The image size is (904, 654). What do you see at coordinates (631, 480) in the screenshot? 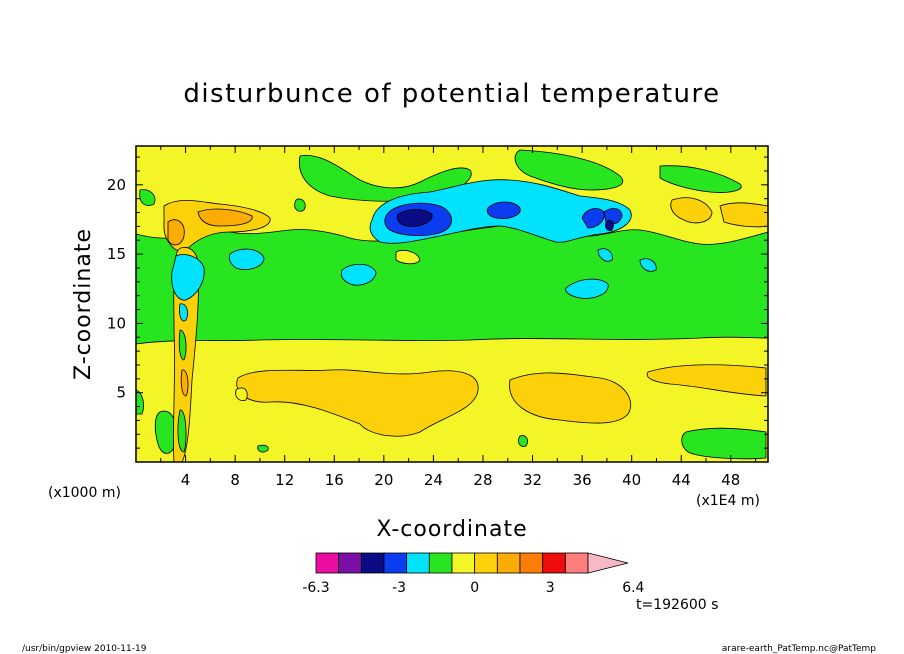
I see `x-tick-label: 40` at bounding box center [631, 480].